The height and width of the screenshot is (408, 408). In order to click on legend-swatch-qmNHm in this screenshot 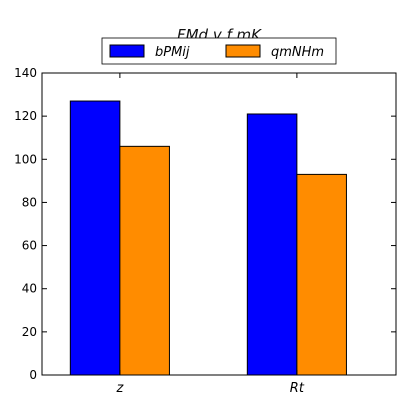, I will do `click(243, 51)`.